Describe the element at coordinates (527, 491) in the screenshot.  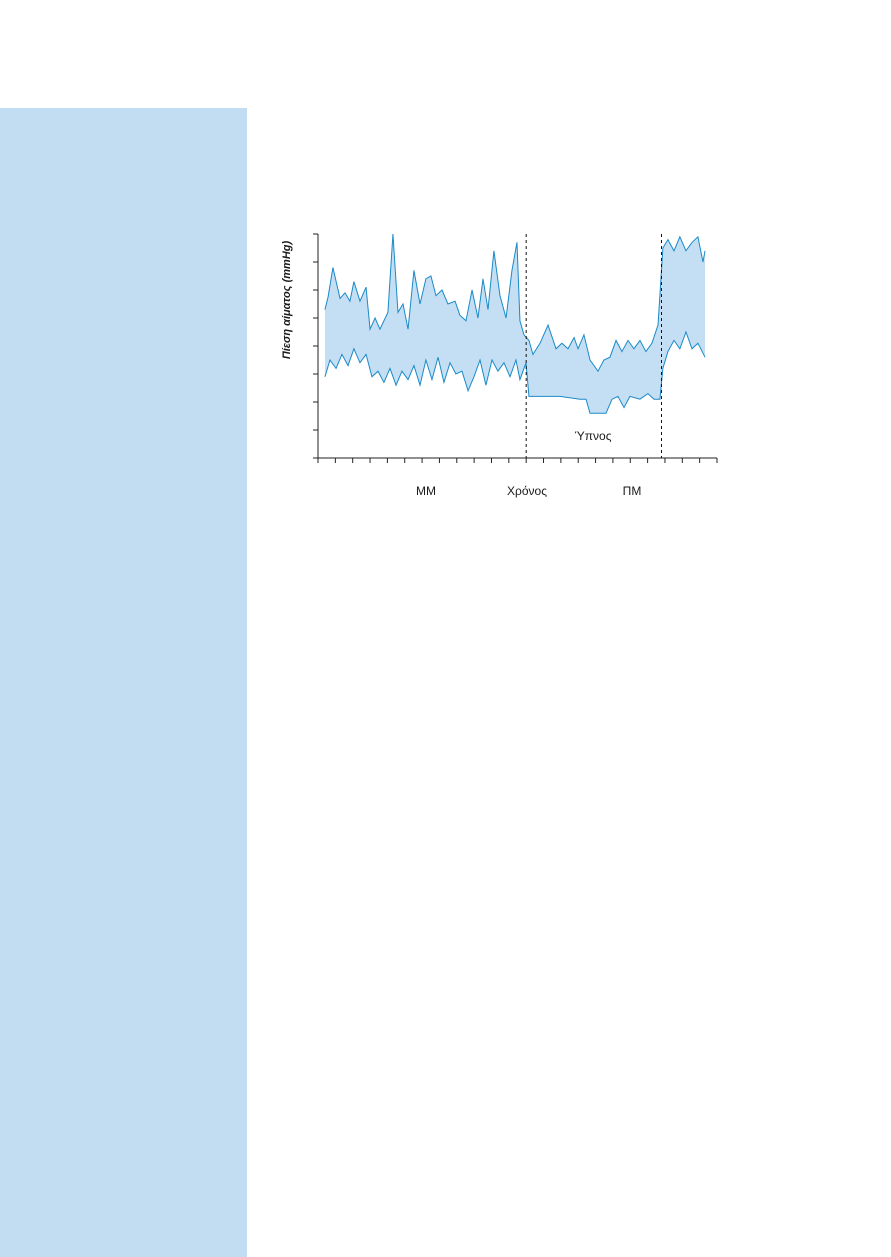
I see `x-axis-label: Χρόνος` at that location.